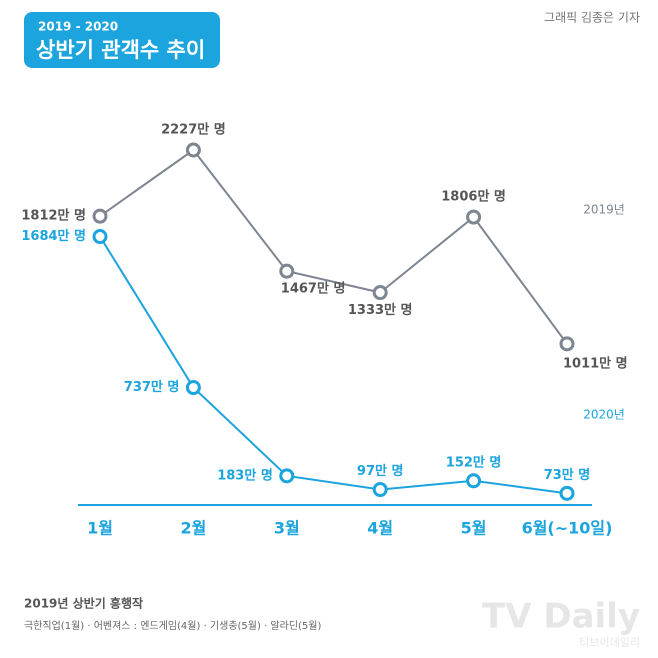 This screenshot has height=658, width=658. Describe the element at coordinates (592, 18) in the screenshot. I see `credit: 그래픽 김종은 기자` at that location.